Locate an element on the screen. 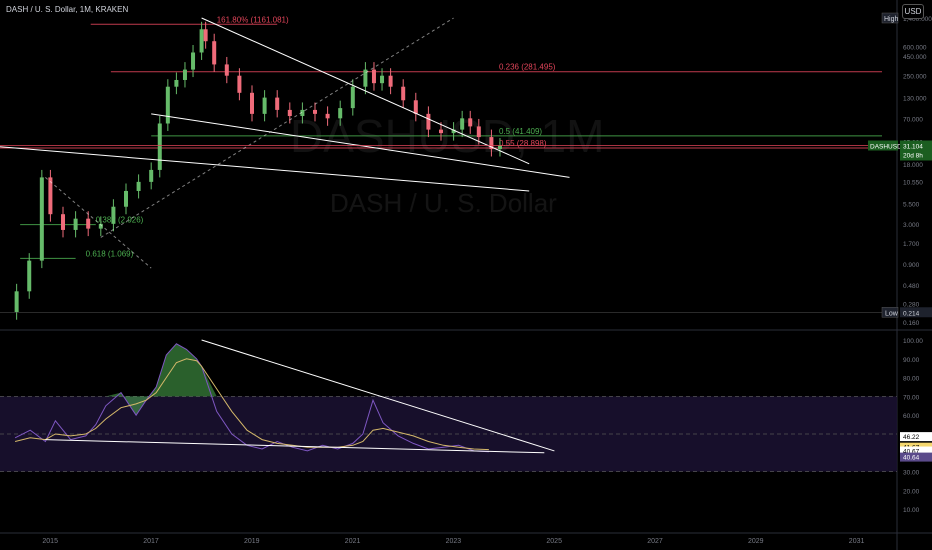 The image size is (932, 550). rsi-line is located at coordinates (251, 398).